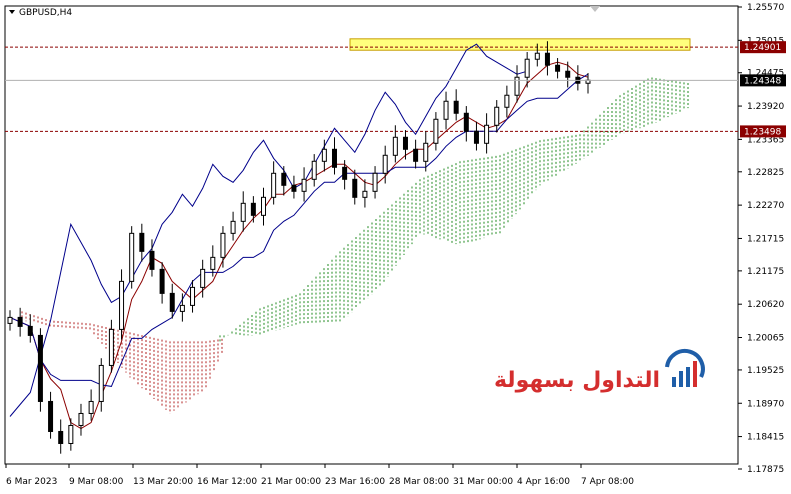 This screenshot has width=791, height=494. What do you see at coordinates (765, 206) in the screenshot?
I see `y-tick-label: 1.22270` at bounding box center [765, 206].